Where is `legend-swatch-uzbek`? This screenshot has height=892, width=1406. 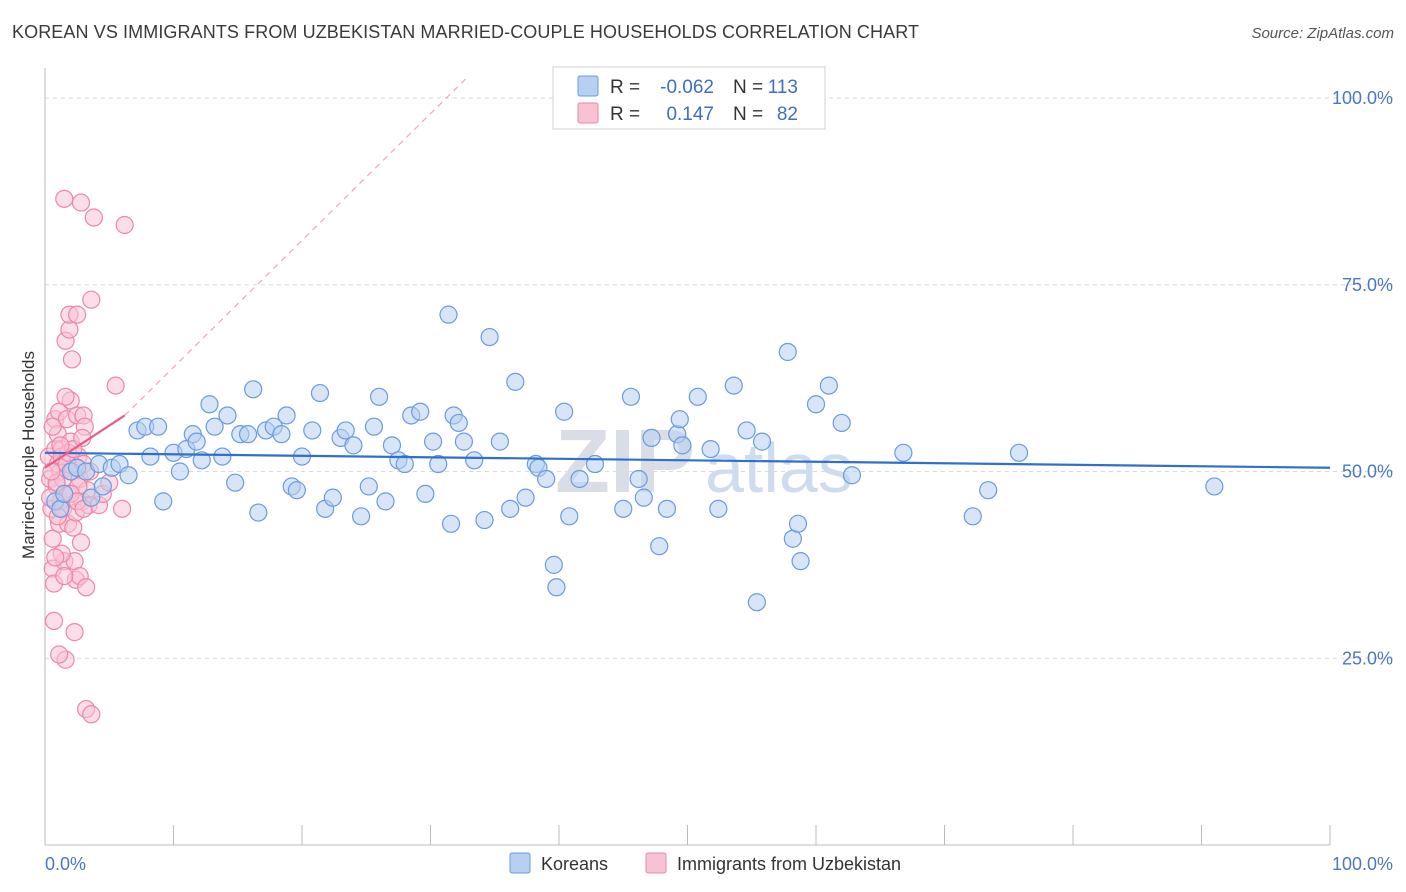
legend-swatch-uzbek is located at coordinates (588, 113).